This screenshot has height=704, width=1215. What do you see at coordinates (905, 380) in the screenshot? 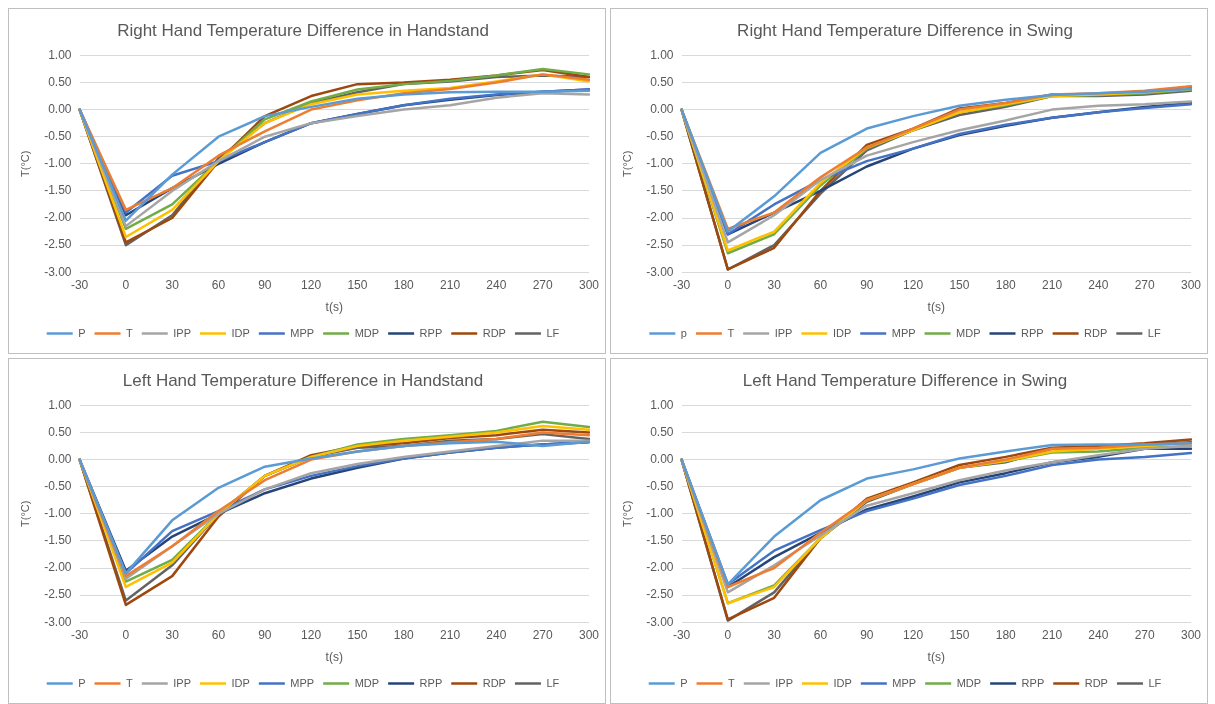
I see `chart-title: Left Hand Temperature Difference in Swing` at bounding box center [905, 380].